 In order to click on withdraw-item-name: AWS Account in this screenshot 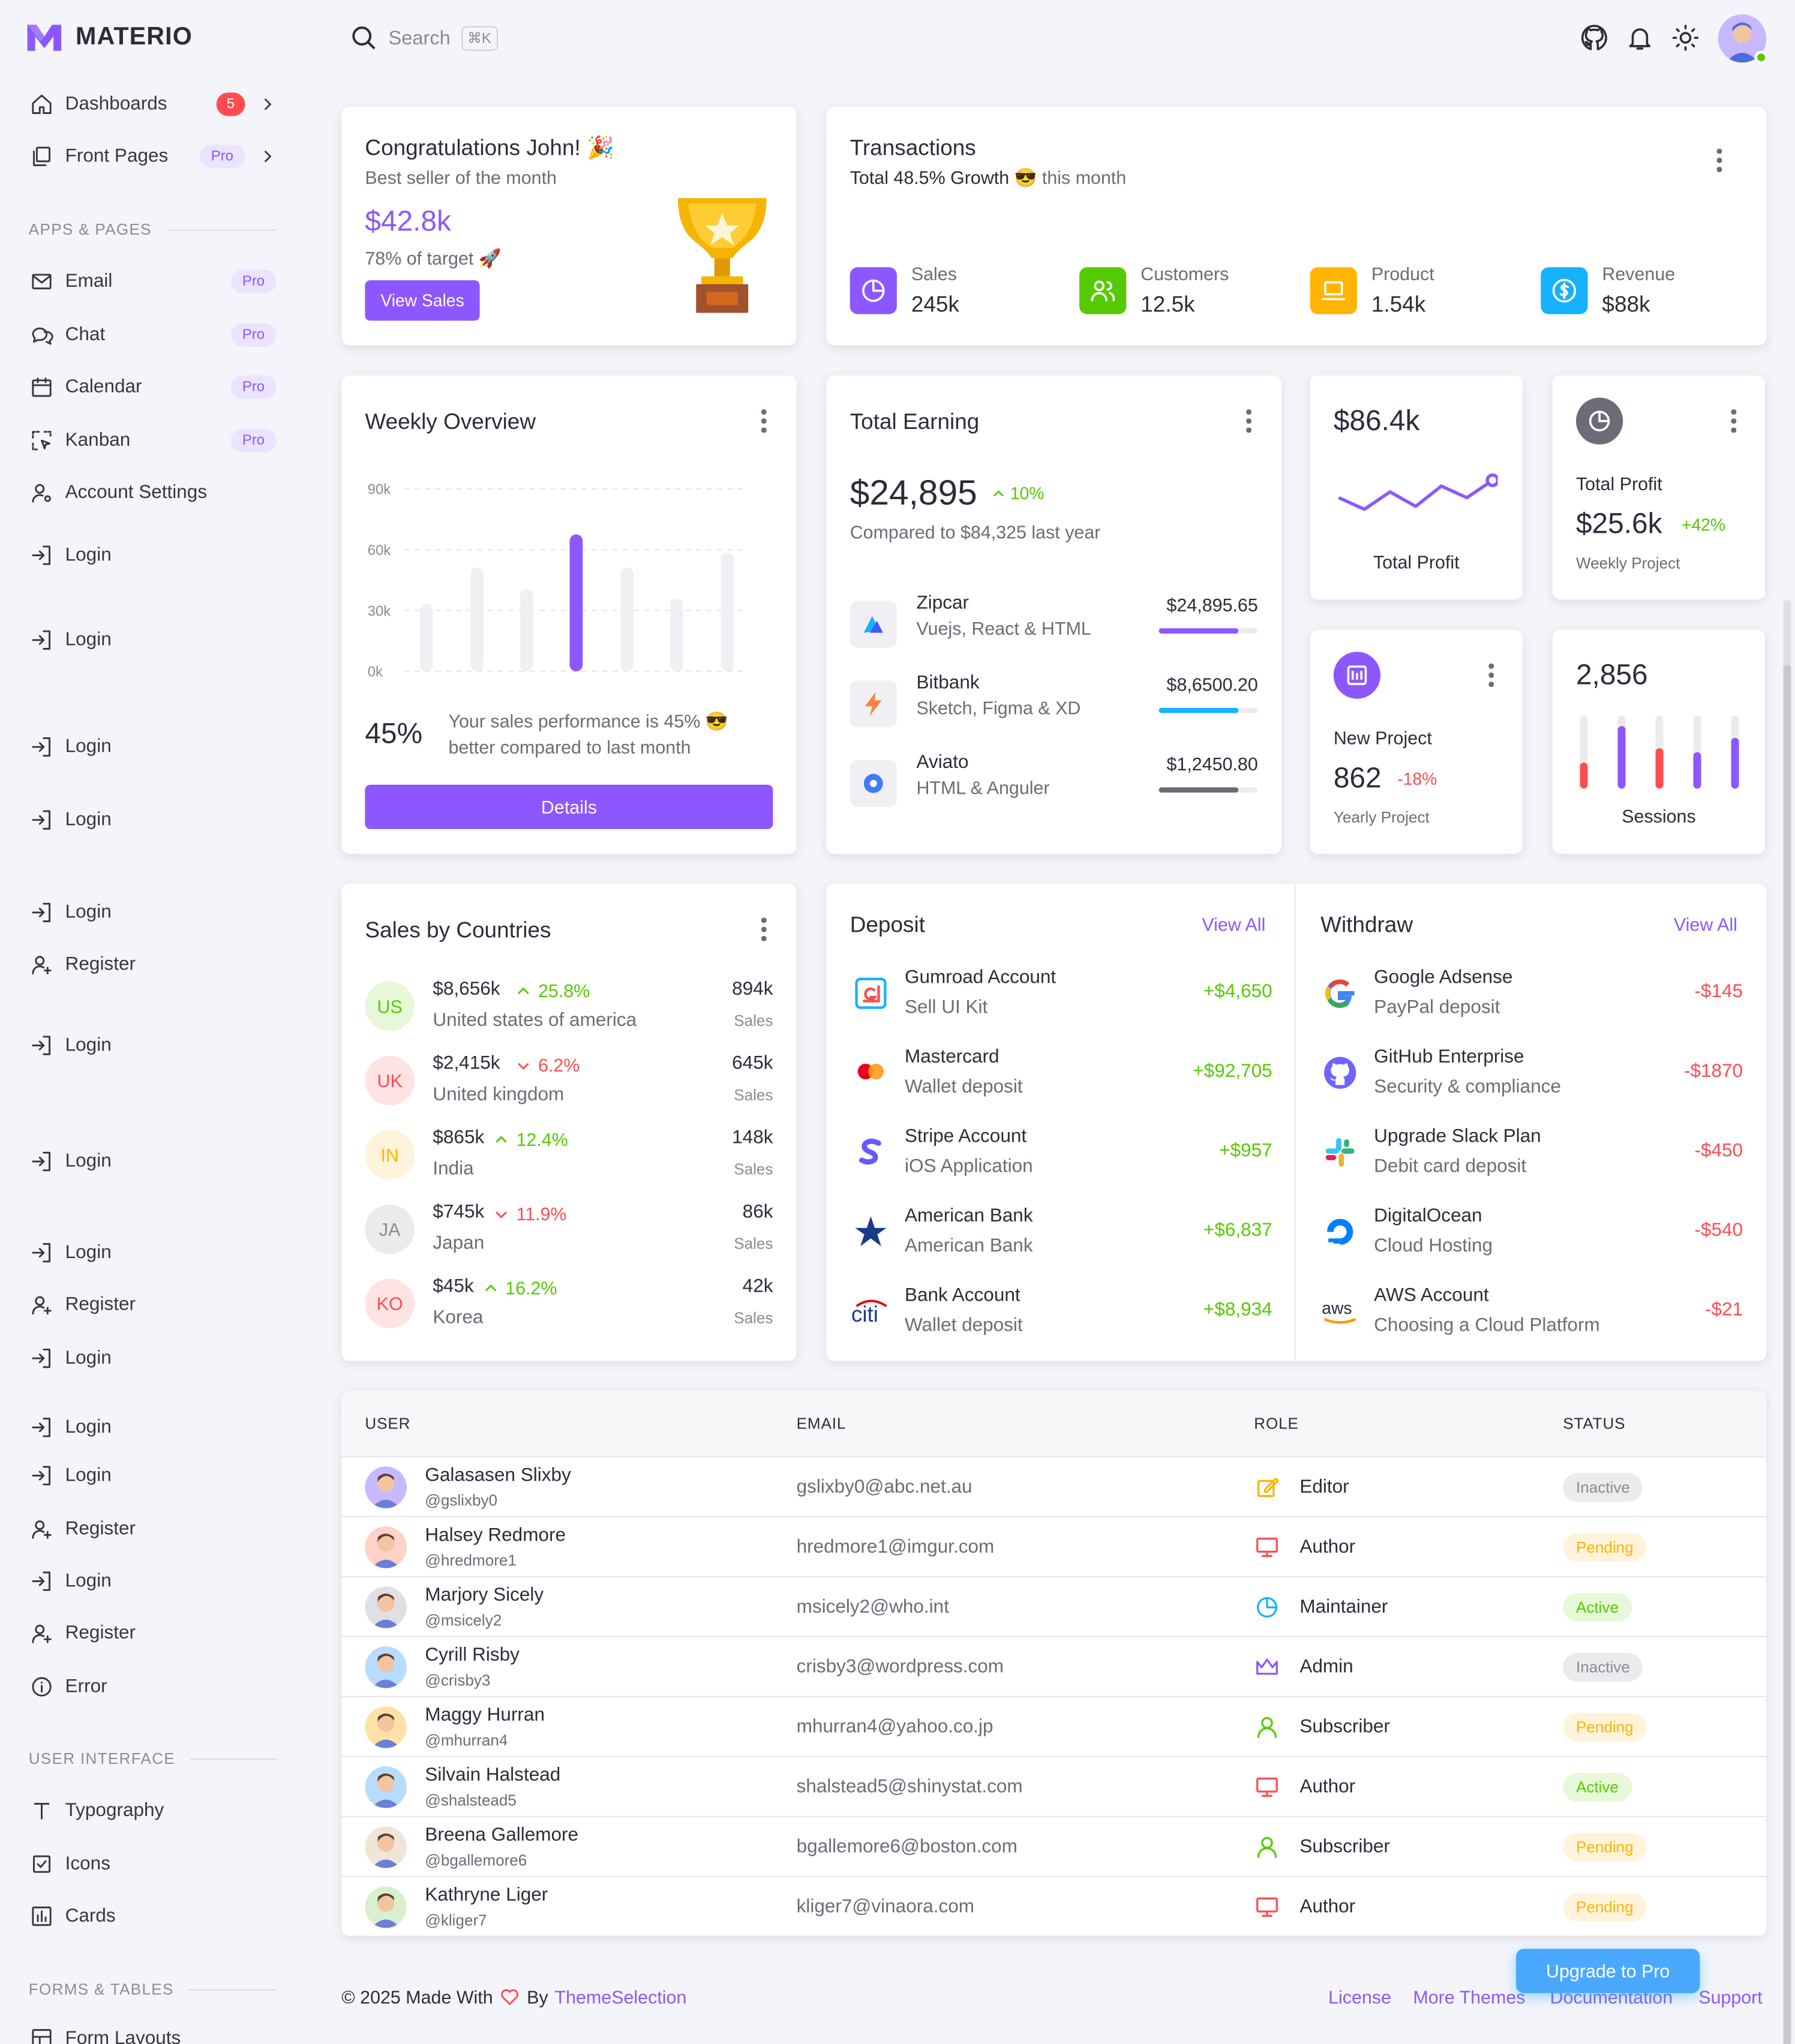, I will do `click(1432, 1296)`.